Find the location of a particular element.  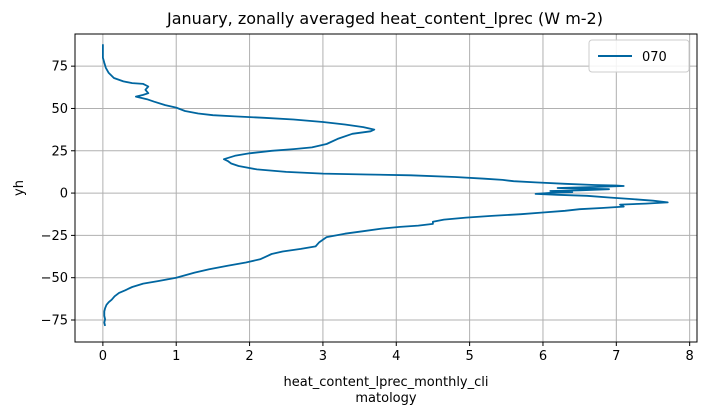

y-tick-label: −75 is located at coordinates (54, 321).